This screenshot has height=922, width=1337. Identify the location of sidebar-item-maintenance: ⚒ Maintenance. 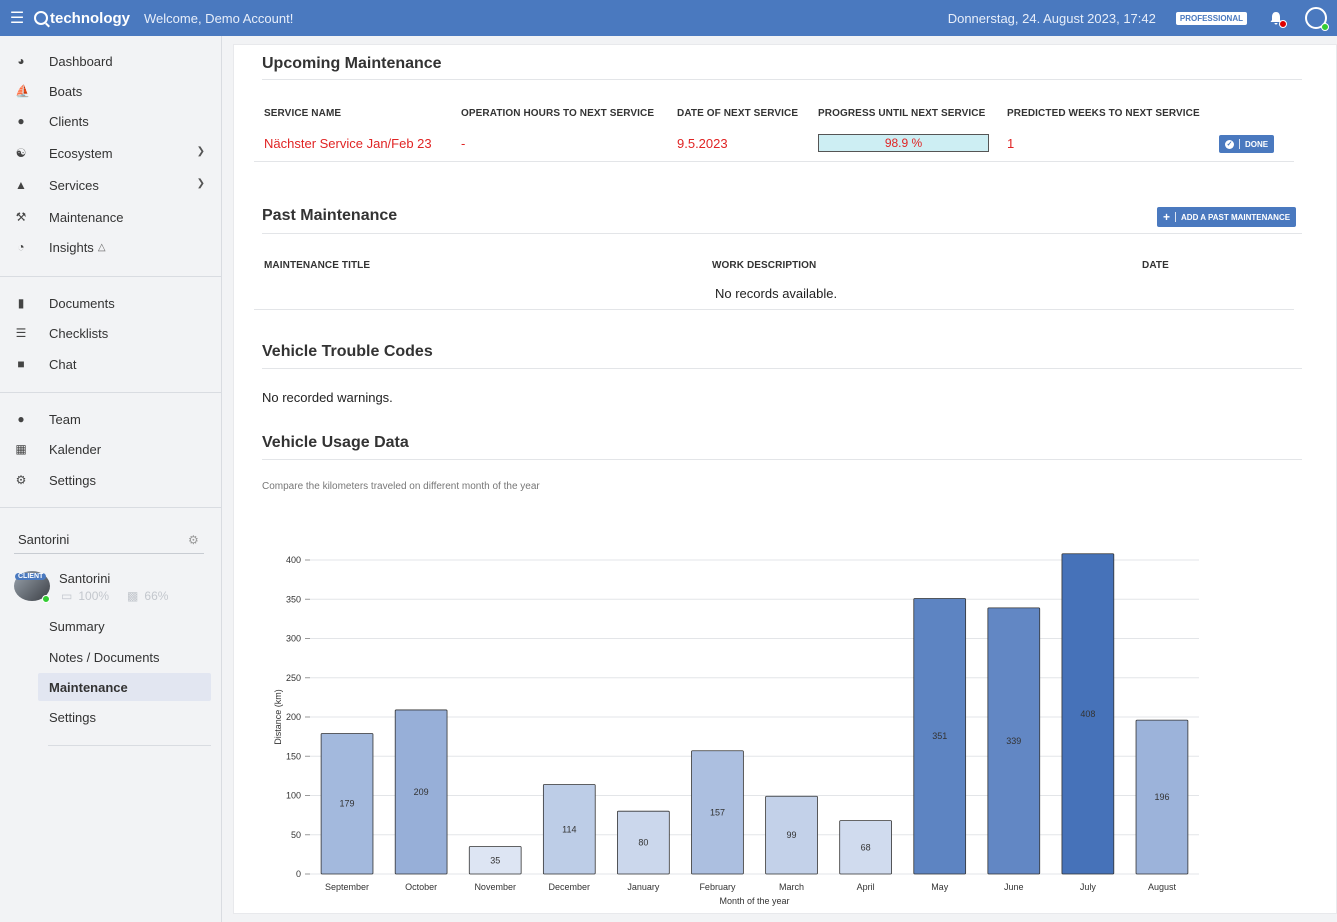
(110, 217).